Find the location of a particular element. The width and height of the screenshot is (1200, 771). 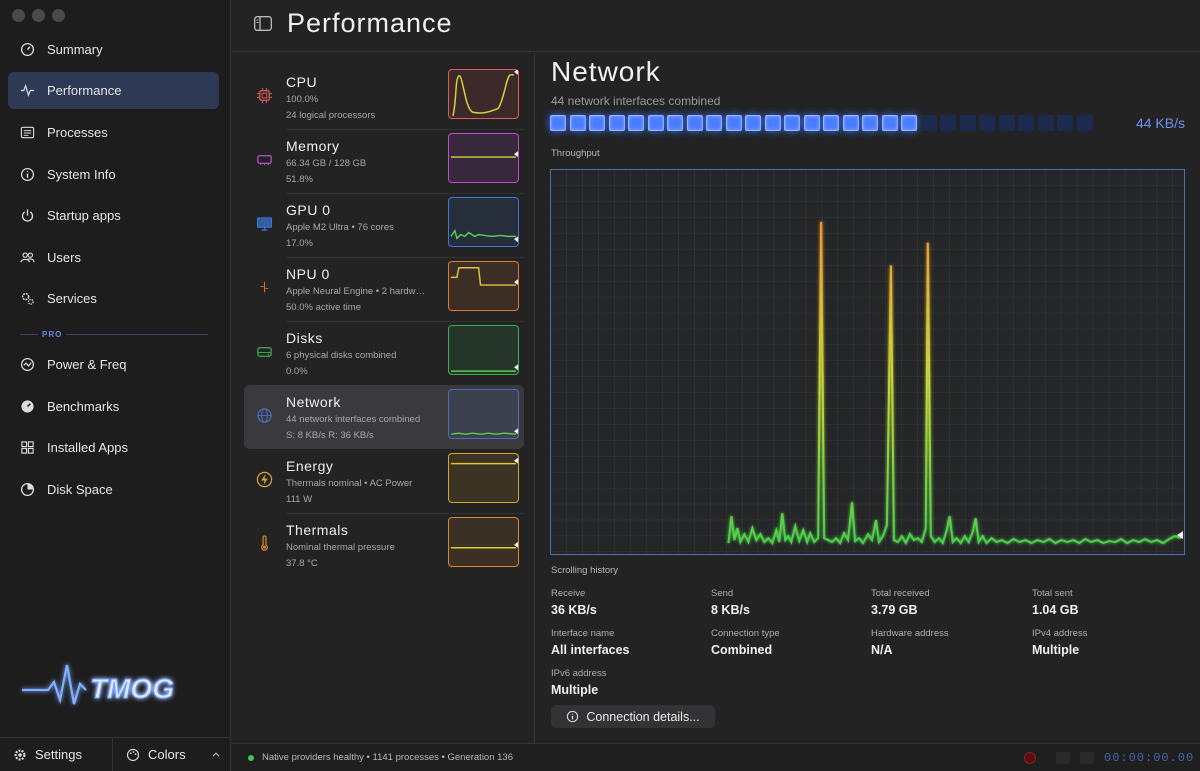

perf-item-disks: Disks 6 physical disks combined 0.0% is located at coordinates (384, 353).